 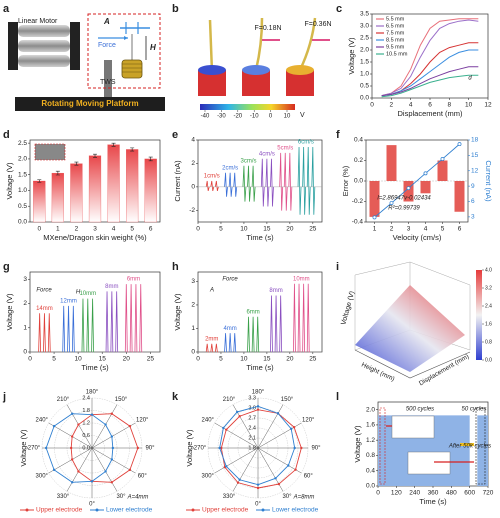 I want to click on legend-label: 9.5 mm, so click(x=395, y=47).